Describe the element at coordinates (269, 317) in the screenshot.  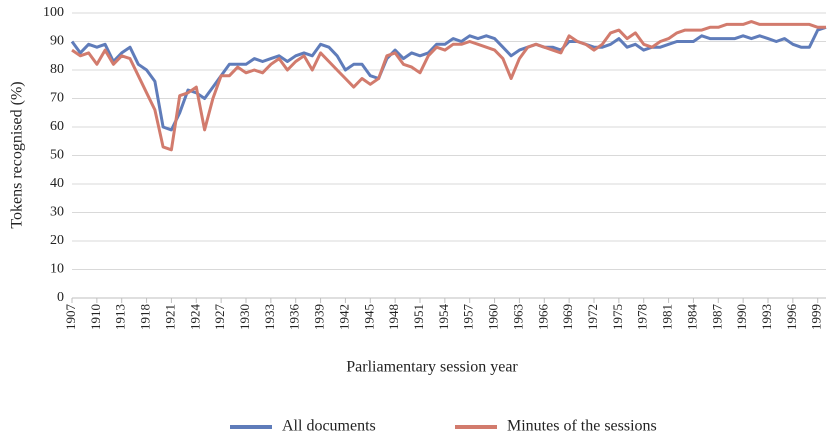
I see `x-tick-label: 1933` at that location.